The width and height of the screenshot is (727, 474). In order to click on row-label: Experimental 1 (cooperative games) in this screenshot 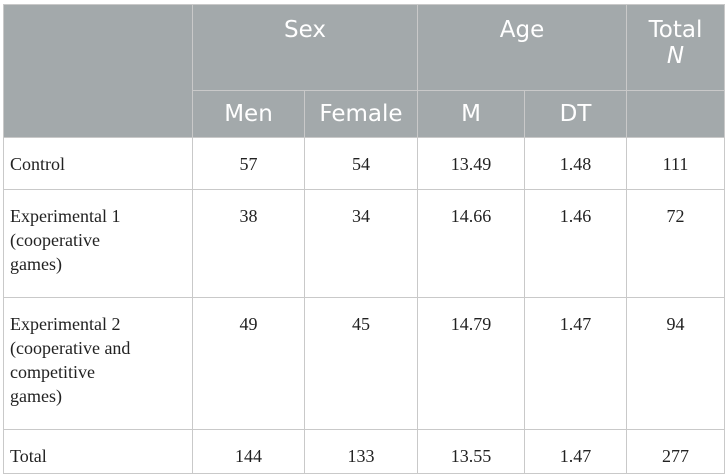, I will do `click(98, 243)`.